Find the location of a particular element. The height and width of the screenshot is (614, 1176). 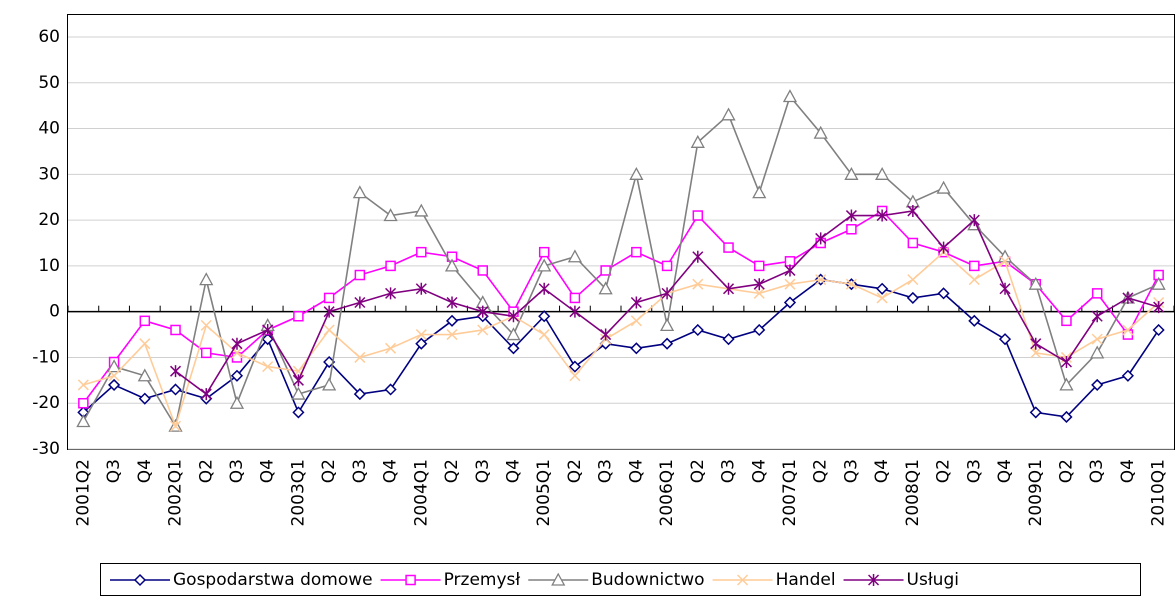

x-tick-label: 2008Q1 is located at coordinates (913, 492).